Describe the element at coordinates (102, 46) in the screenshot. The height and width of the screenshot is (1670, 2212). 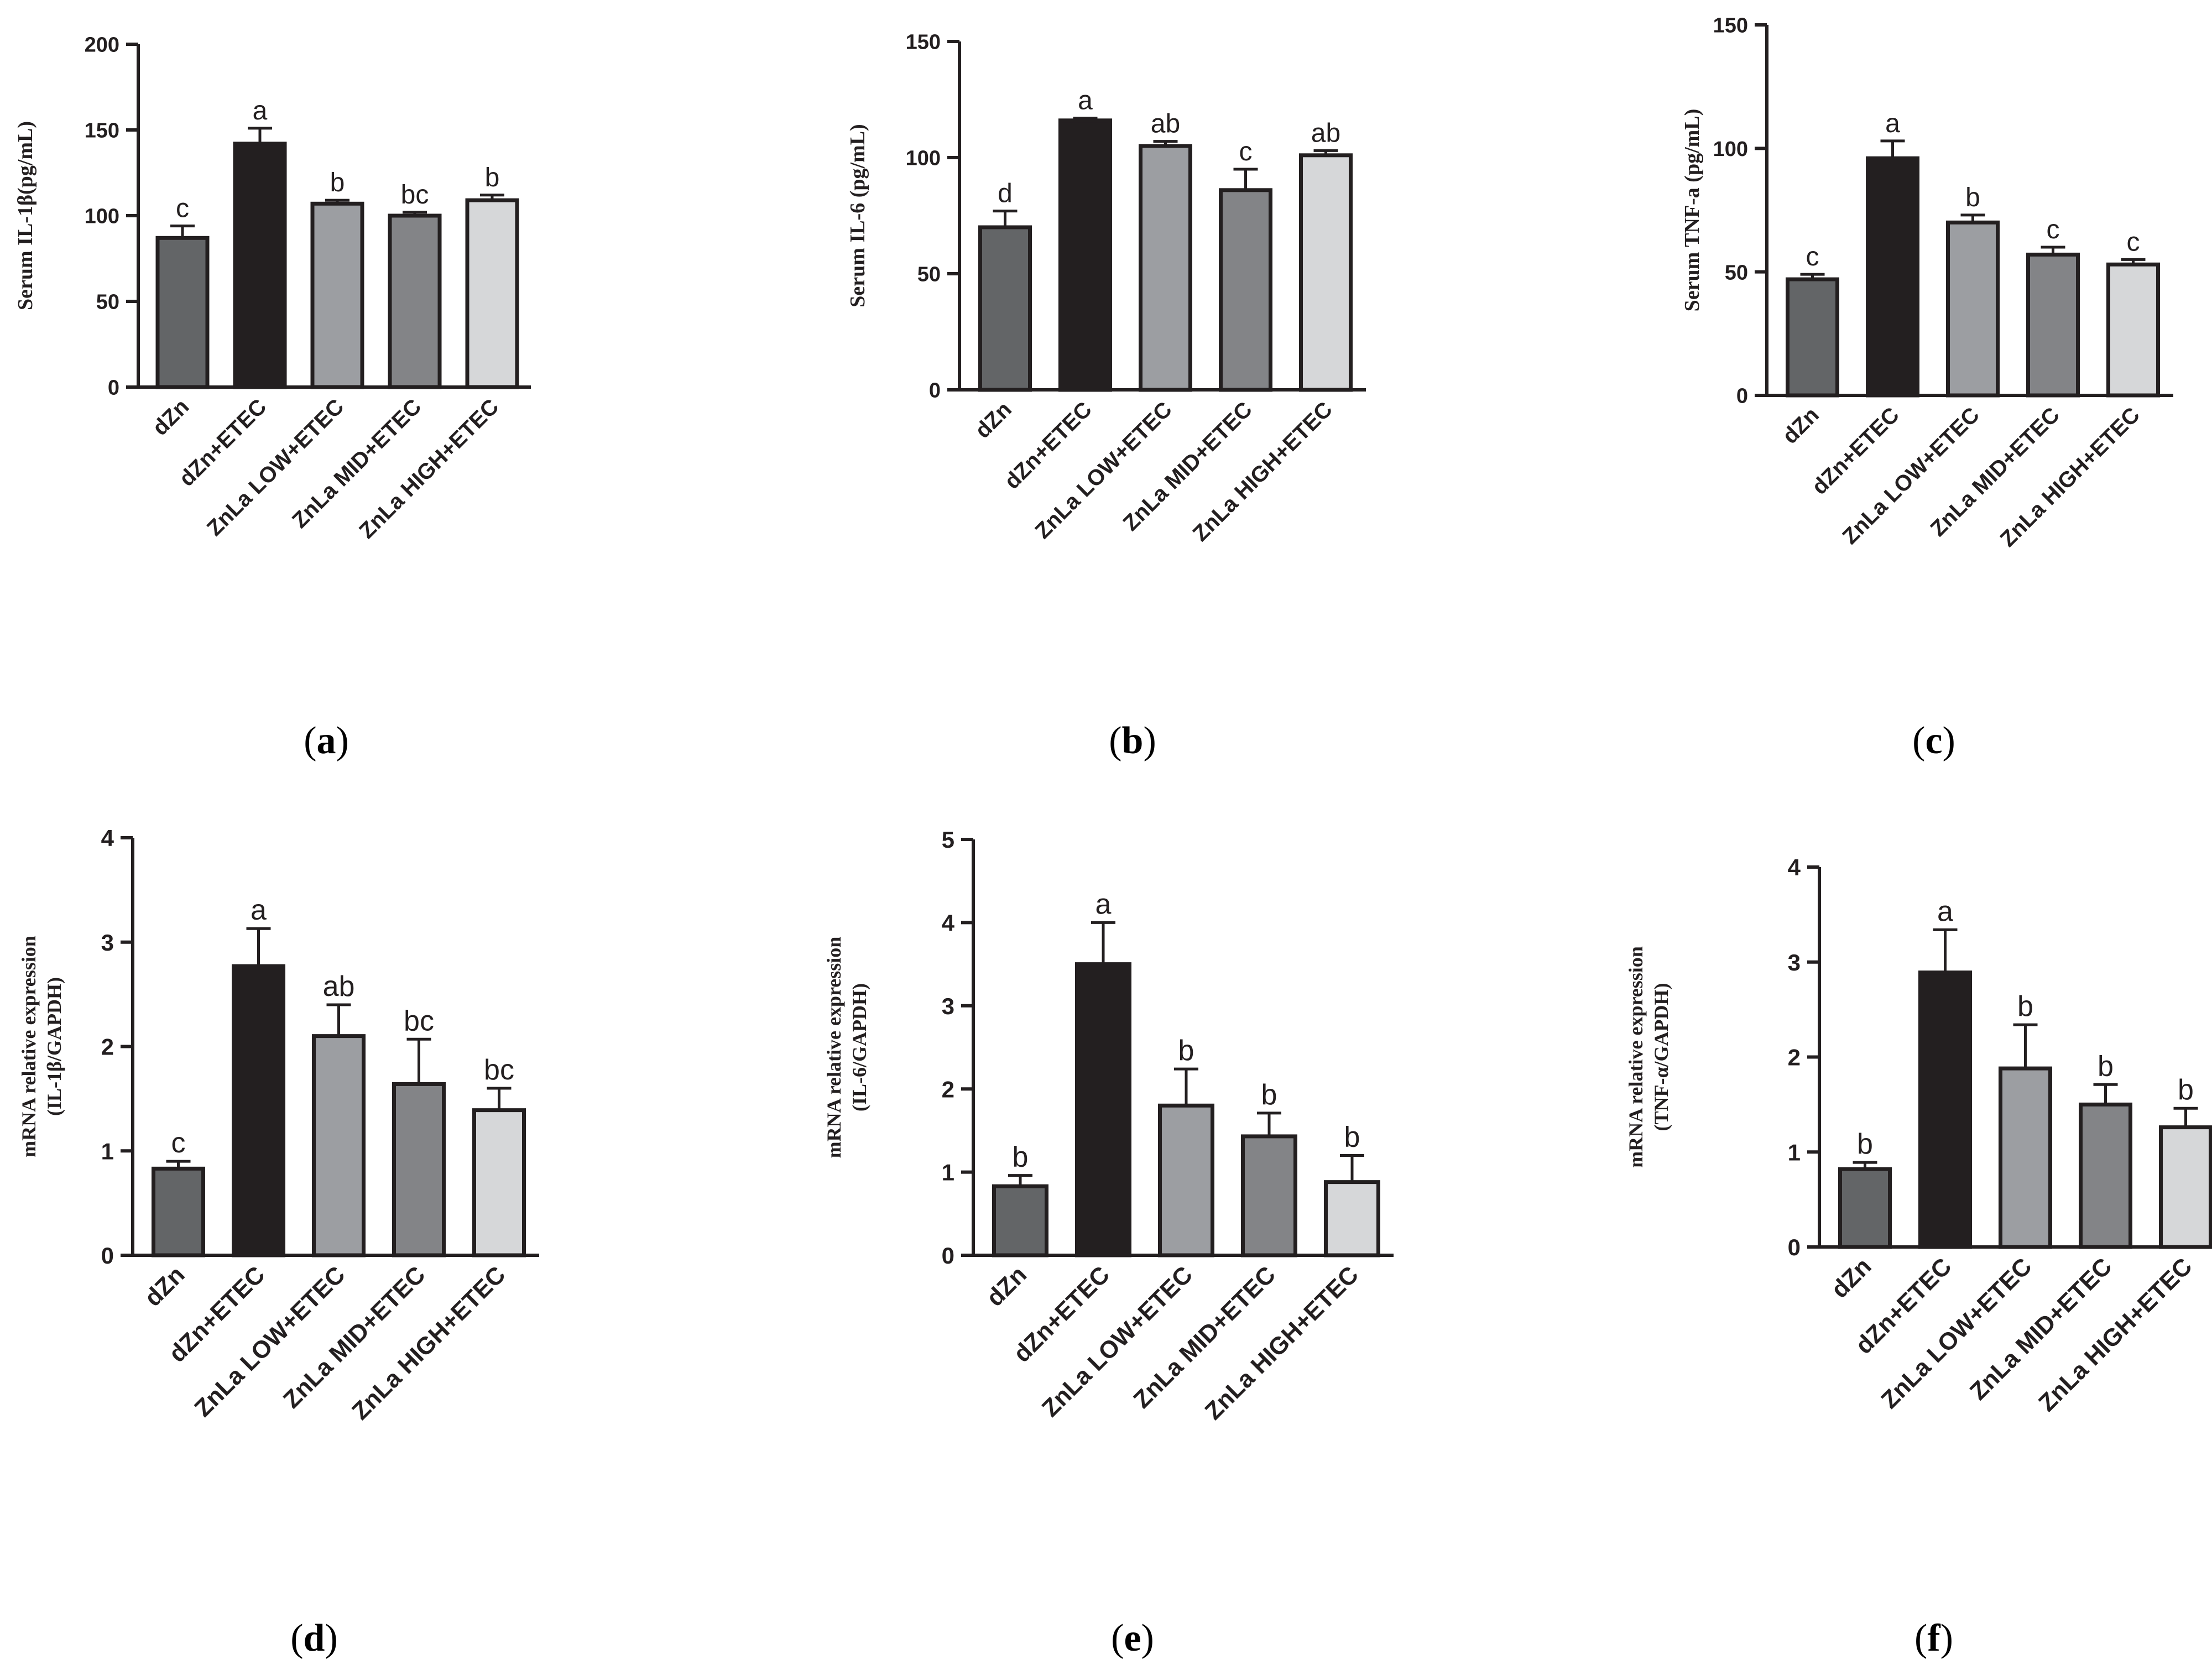
I see `y-tick-label: 200` at that location.